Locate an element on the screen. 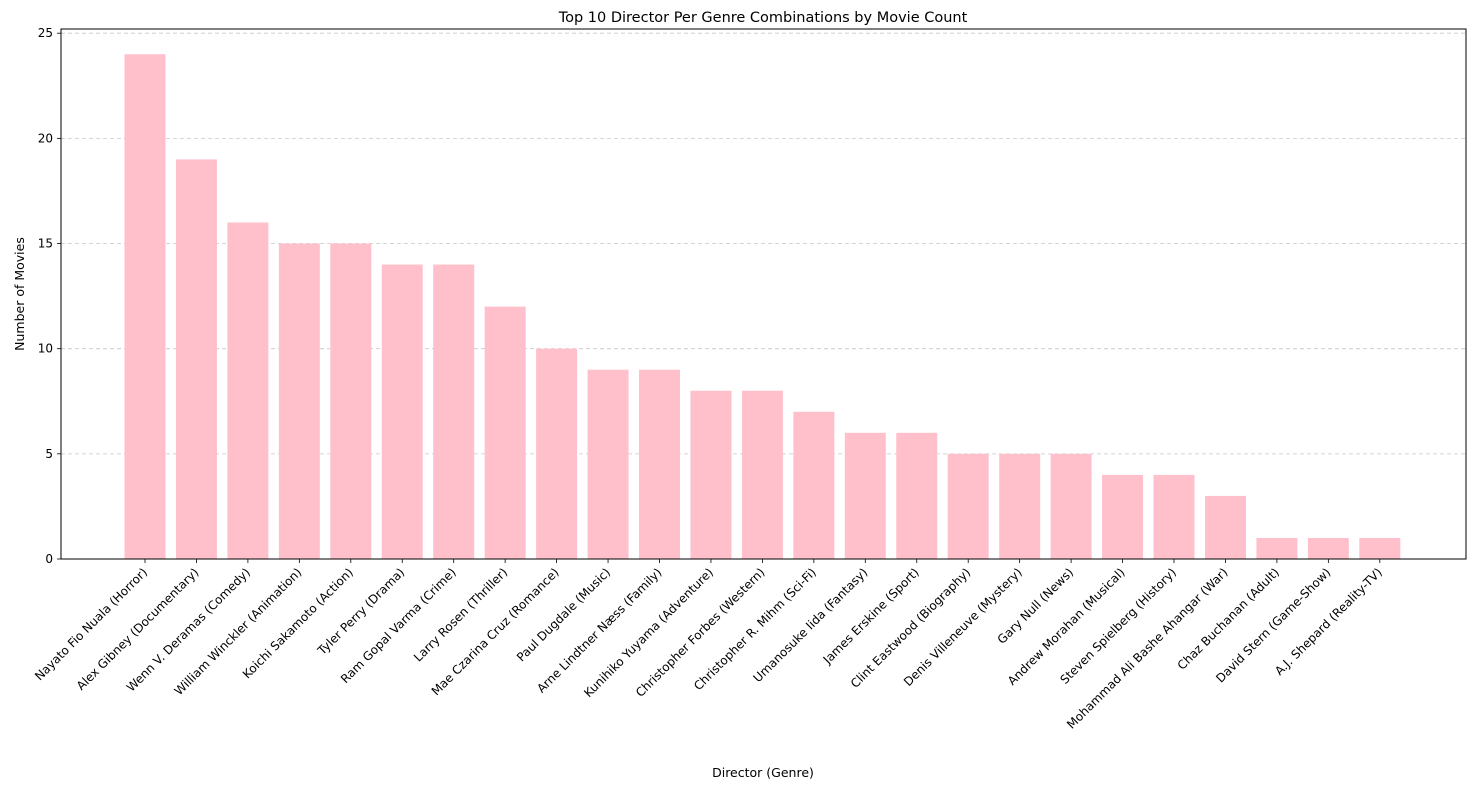 This screenshot has width=1475, height=790. x-tick-label: Larry Rosen (Thriller) is located at coordinates (460, 614).